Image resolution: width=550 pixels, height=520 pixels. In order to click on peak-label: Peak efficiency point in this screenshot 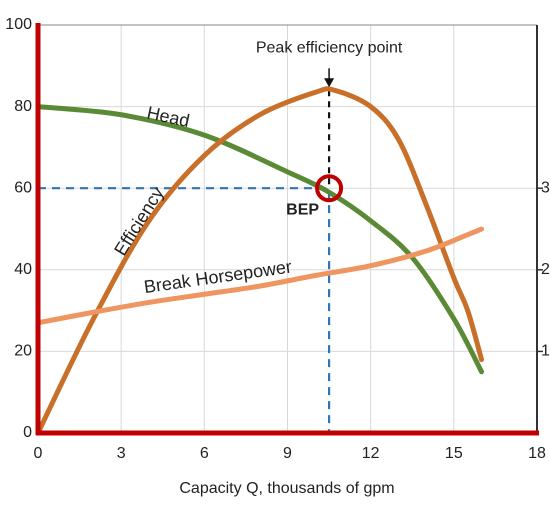, I will do `click(329, 47)`.